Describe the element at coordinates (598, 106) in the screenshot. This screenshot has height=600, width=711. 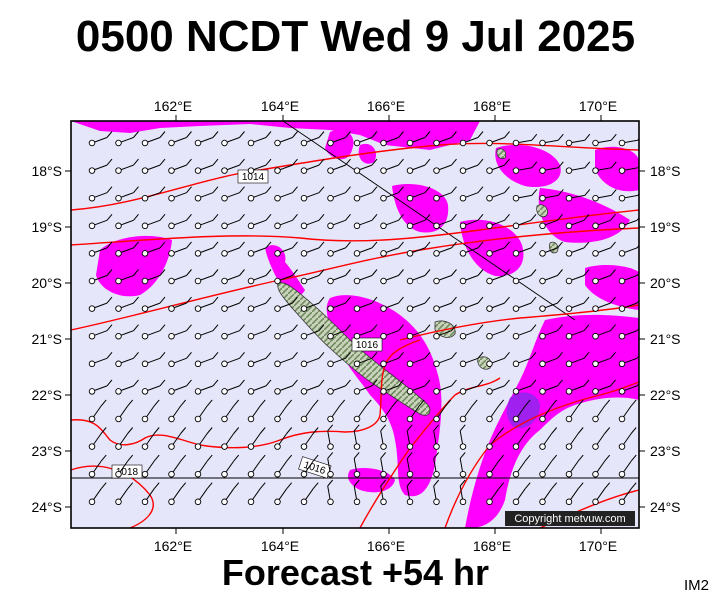
I see `lon-label: 170°E` at that location.